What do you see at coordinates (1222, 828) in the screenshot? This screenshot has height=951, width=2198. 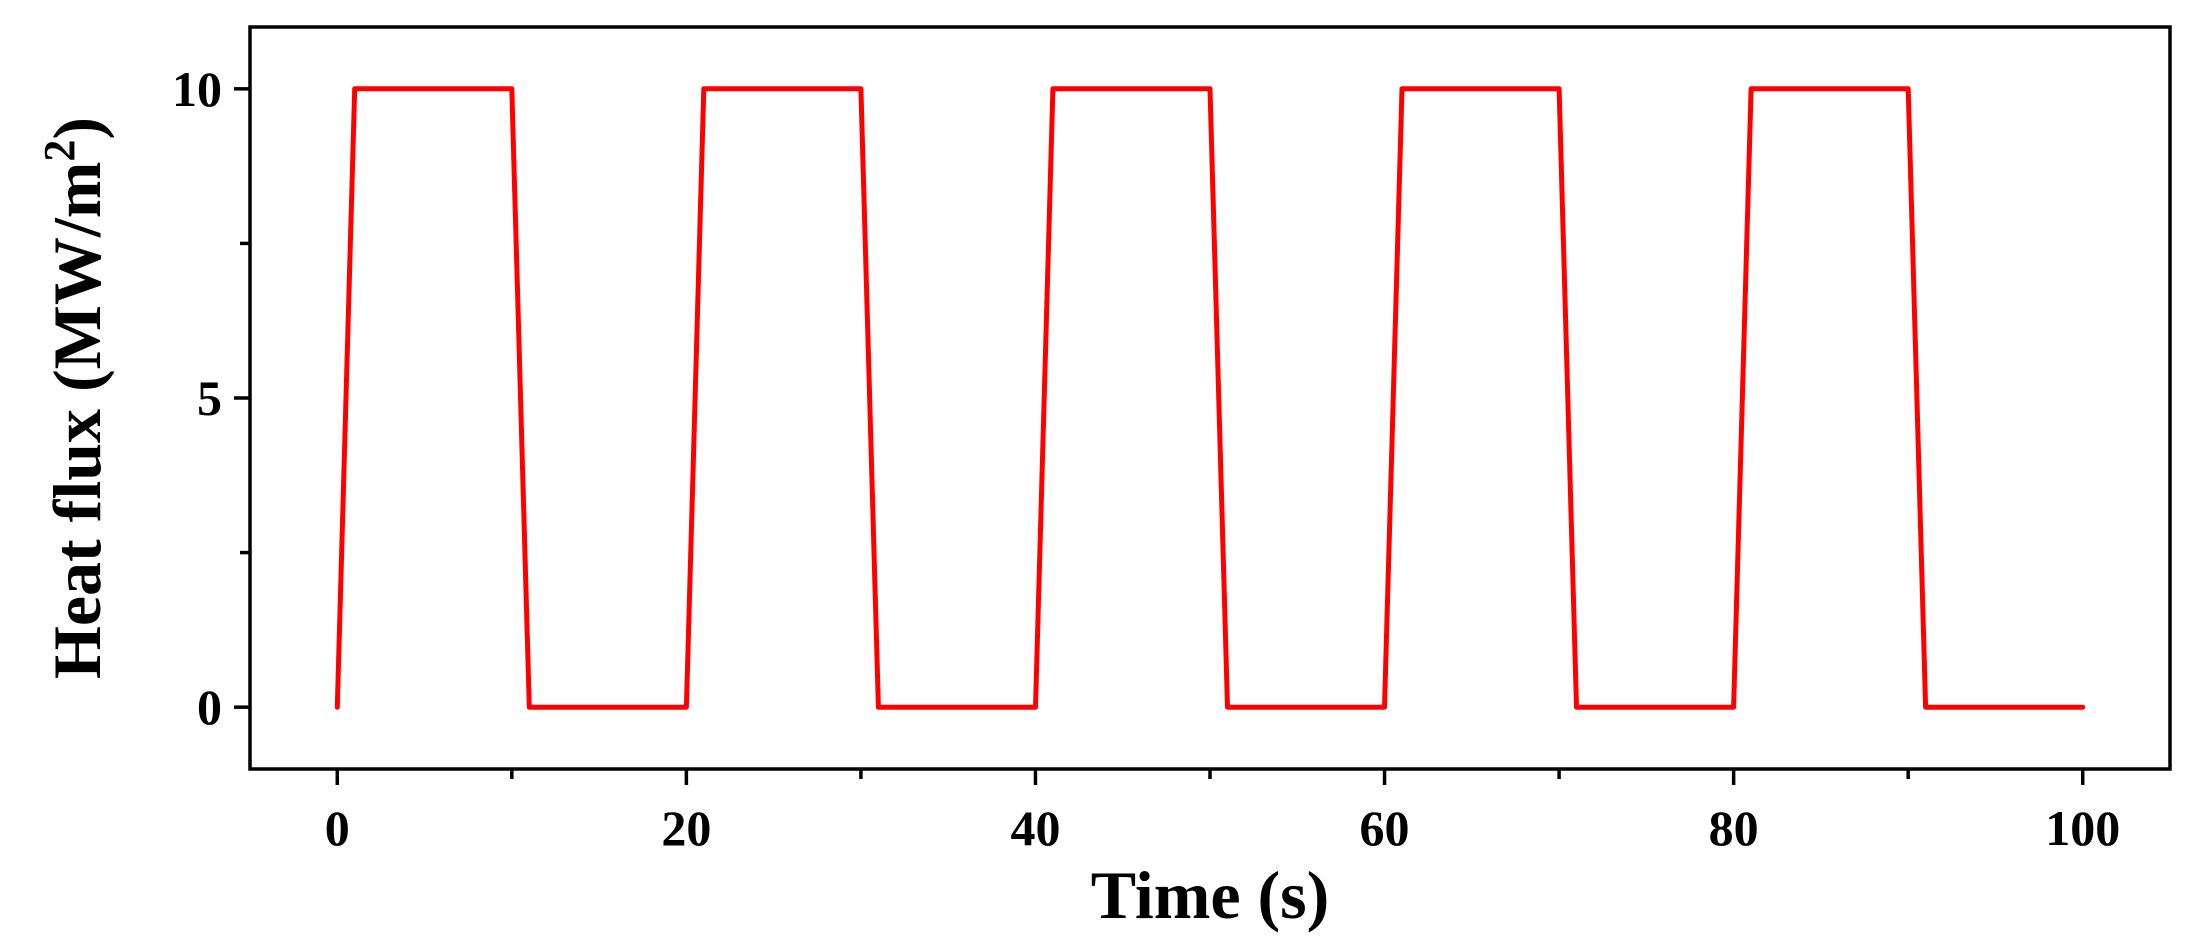 I see `x-axis-tick-labels: 0 20 40 60 80 100` at bounding box center [1222, 828].